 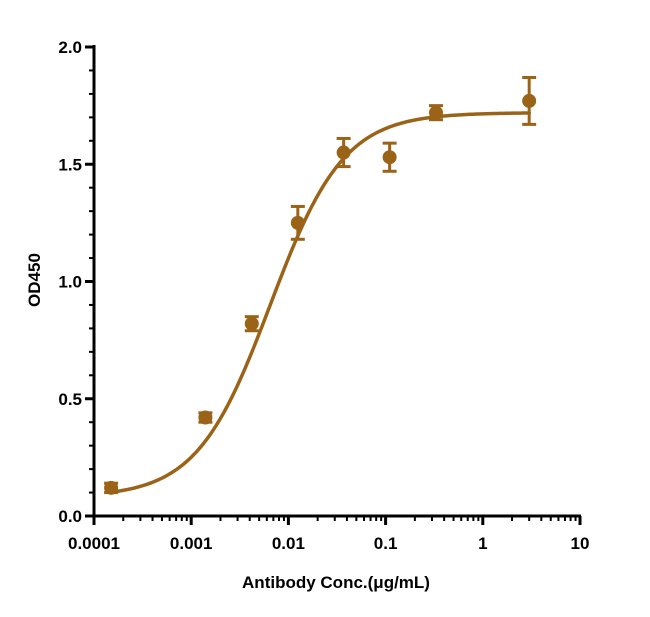 What do you see at coordinates (386, 543) in the screenshot?
I see `x-tick-label: 0.1` at bounding box center [386, 543].